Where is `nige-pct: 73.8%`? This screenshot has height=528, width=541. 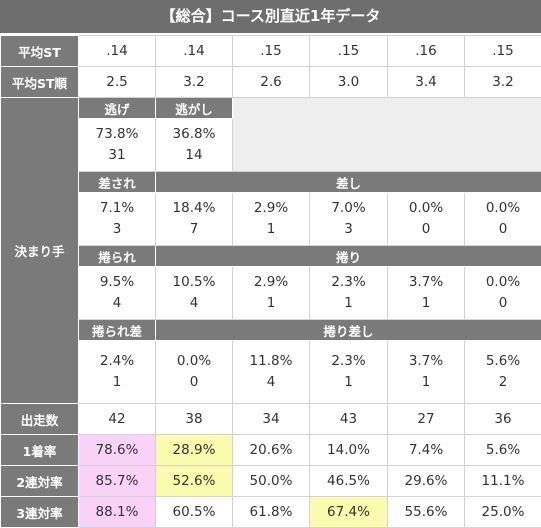 nige-pct: 73.8% is located at coordinates (117, 134).